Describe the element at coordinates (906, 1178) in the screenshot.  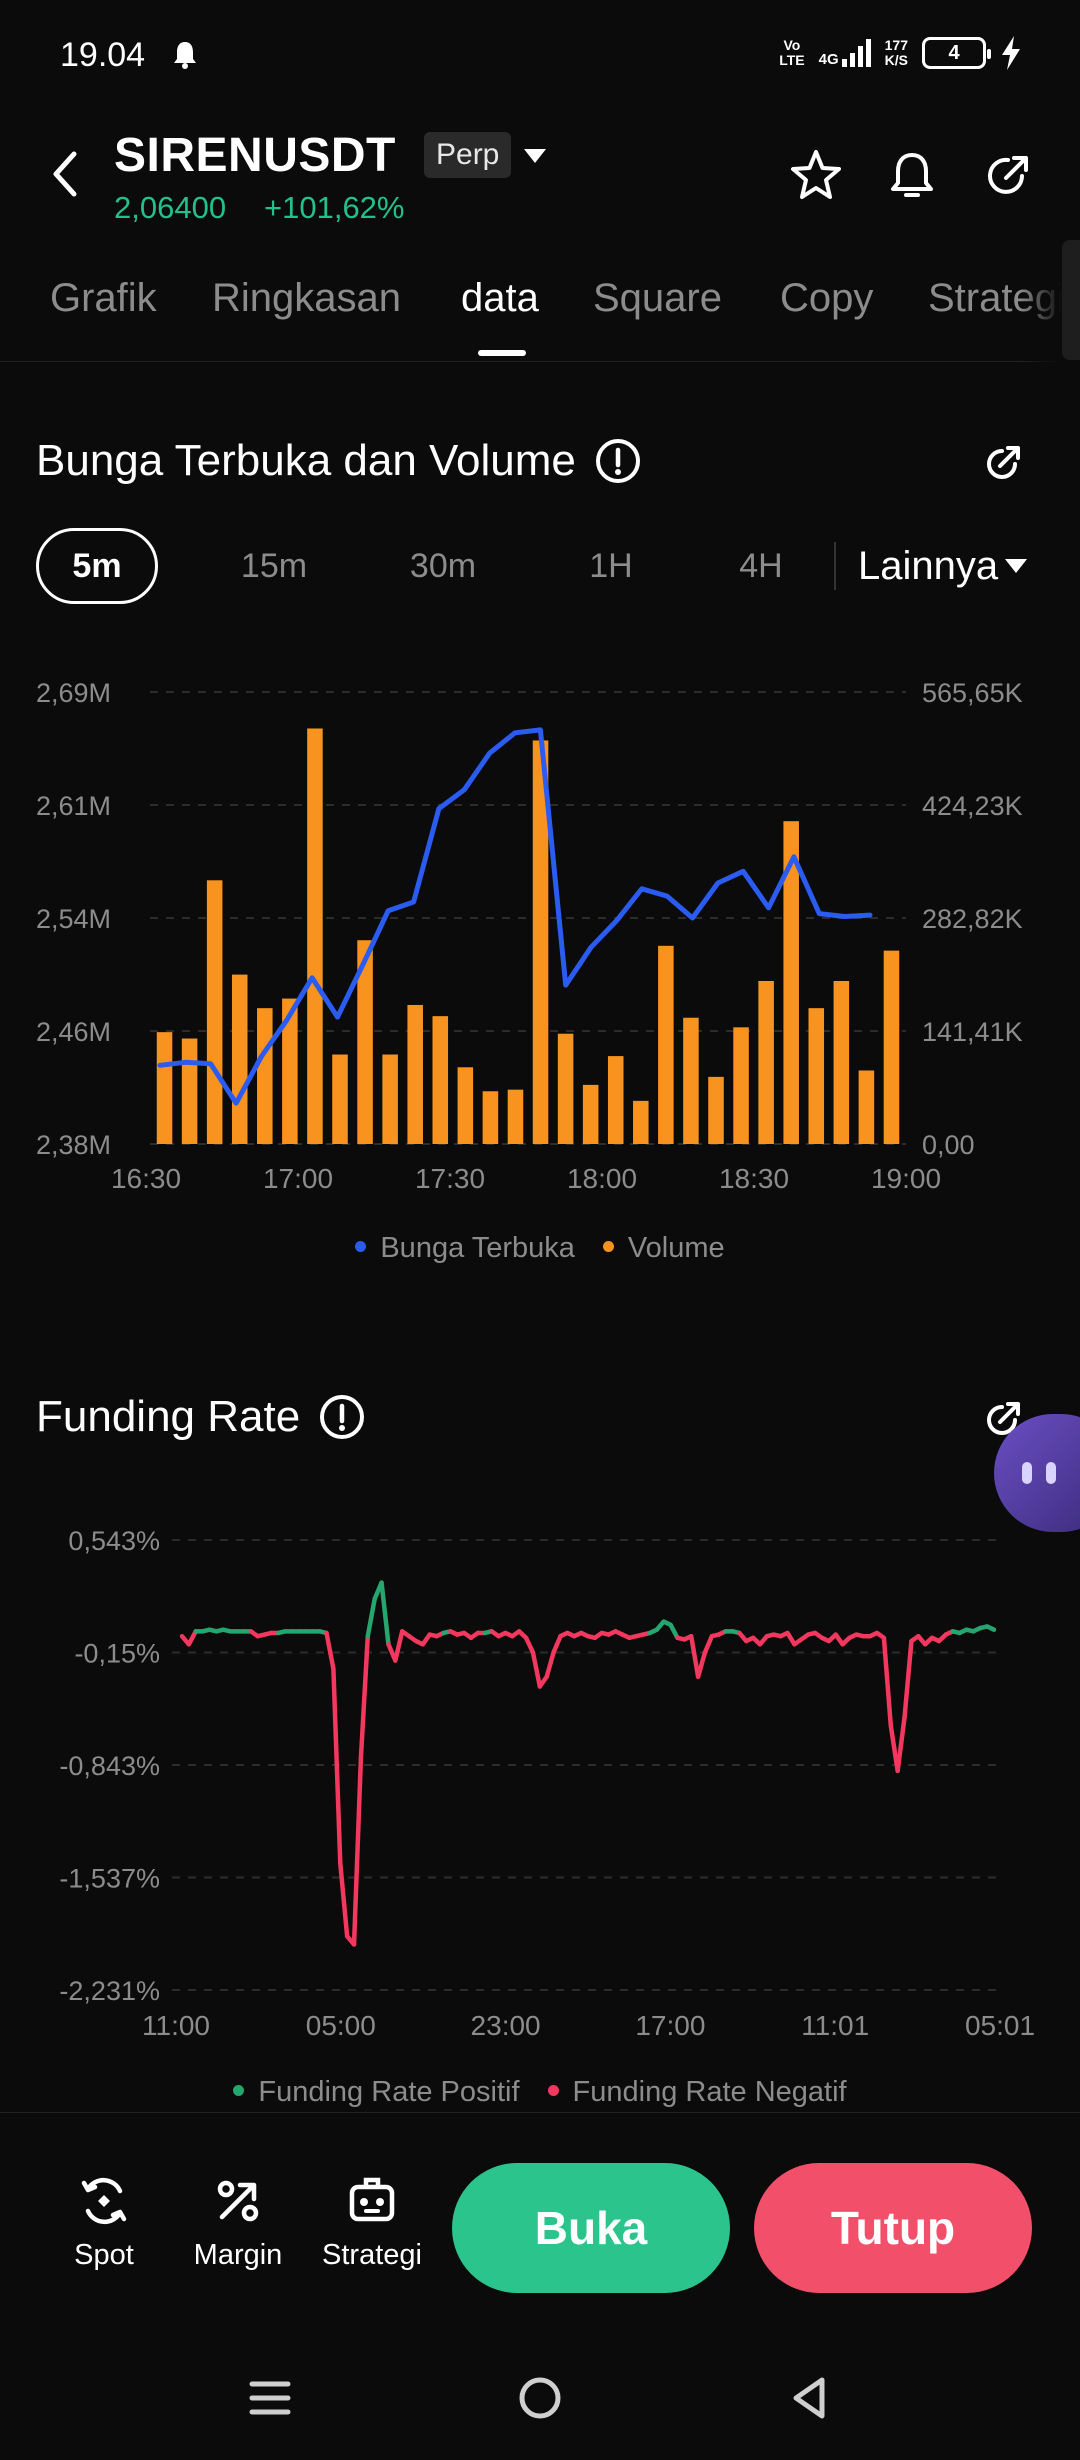
I see `x-tick-label: 19:00` at that location.